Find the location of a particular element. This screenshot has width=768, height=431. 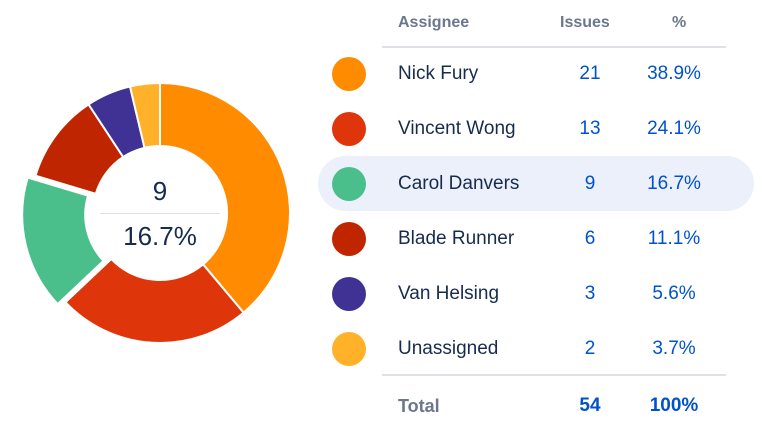

donut-center-label: 9 16.7% is located at coordinates (160, 213).